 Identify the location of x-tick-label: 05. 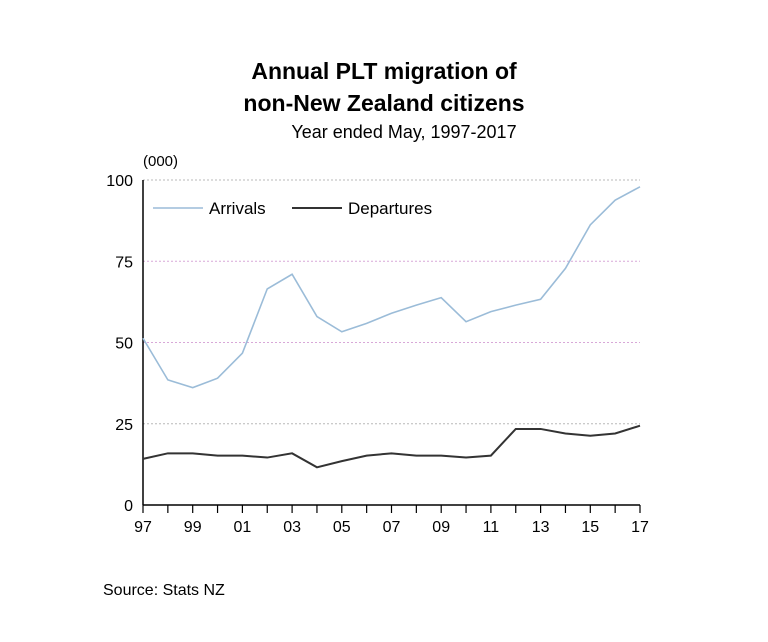
(342, 527).